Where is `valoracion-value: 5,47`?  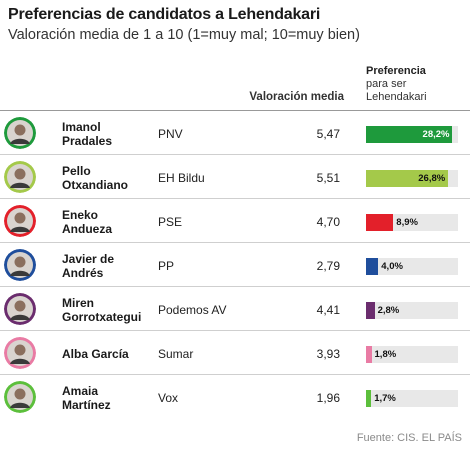
valoracion-value: 5,47 is located at coordinates (328, 134).